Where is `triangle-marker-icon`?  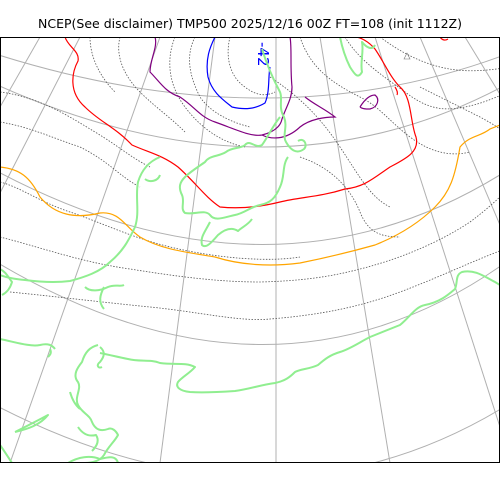
triangle-marker-icon is located at coordinates (407, 56).